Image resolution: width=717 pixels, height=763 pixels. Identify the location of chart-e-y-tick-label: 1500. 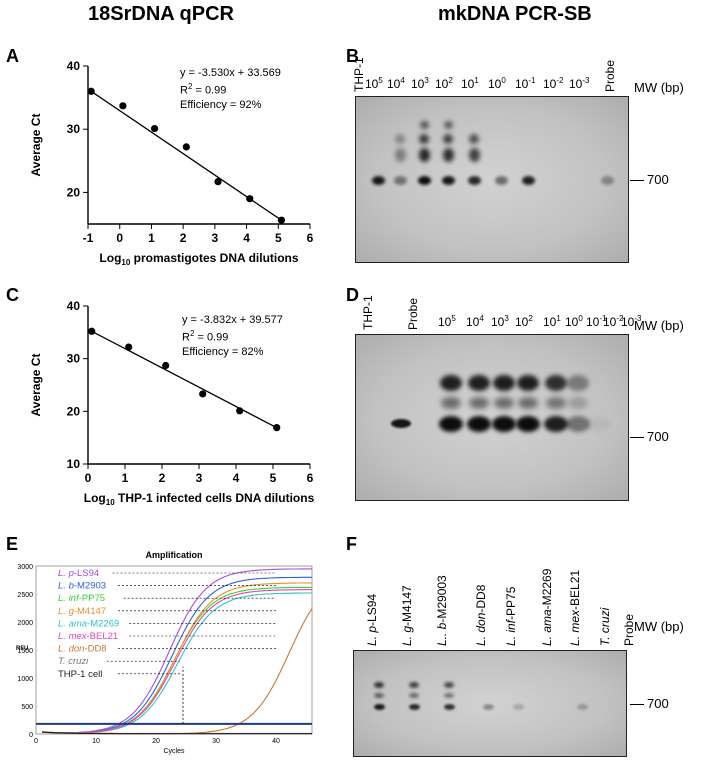
(25, 651).